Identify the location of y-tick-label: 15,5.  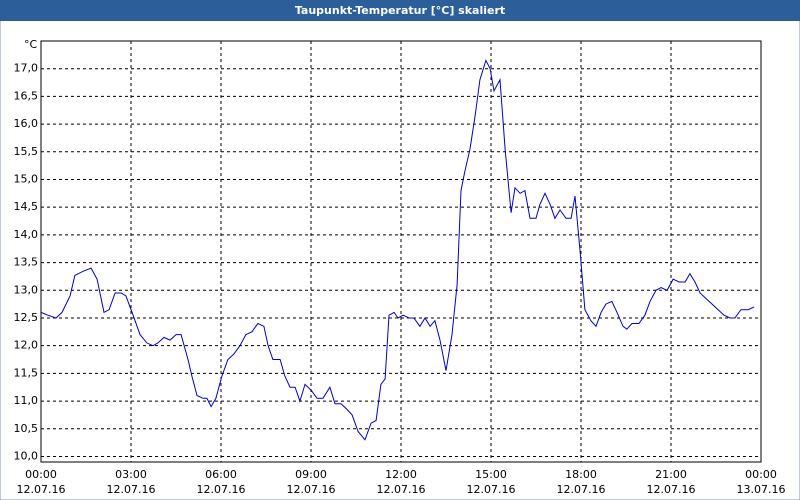
(26, 151).